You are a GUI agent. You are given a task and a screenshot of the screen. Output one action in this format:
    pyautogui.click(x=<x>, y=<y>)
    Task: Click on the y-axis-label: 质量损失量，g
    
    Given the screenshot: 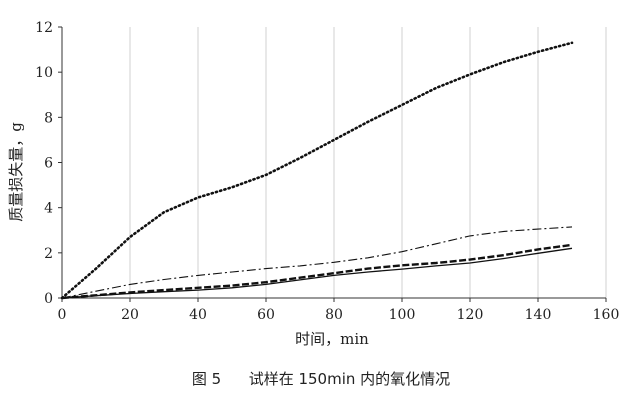 What is the action you would take?
    pyautogui.click(x=16, y=172)
    